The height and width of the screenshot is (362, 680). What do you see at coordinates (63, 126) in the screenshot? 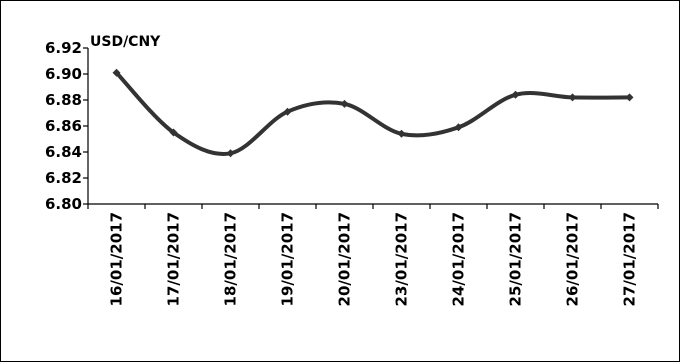
I see `y-tick-label: 6.86` at bounding box center [63, 126].